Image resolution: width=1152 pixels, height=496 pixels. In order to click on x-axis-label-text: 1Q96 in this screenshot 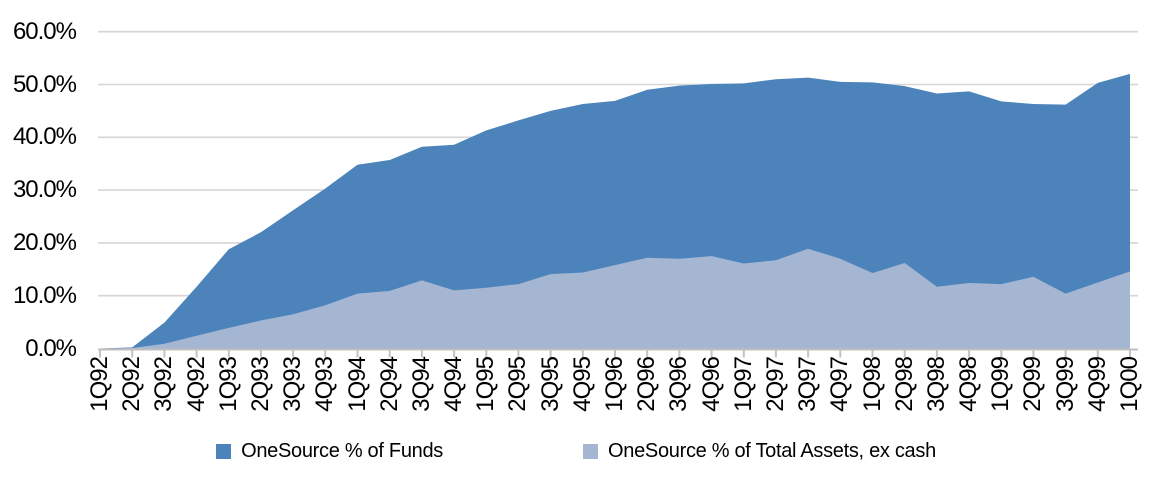, I will do `click(614, 384)`.